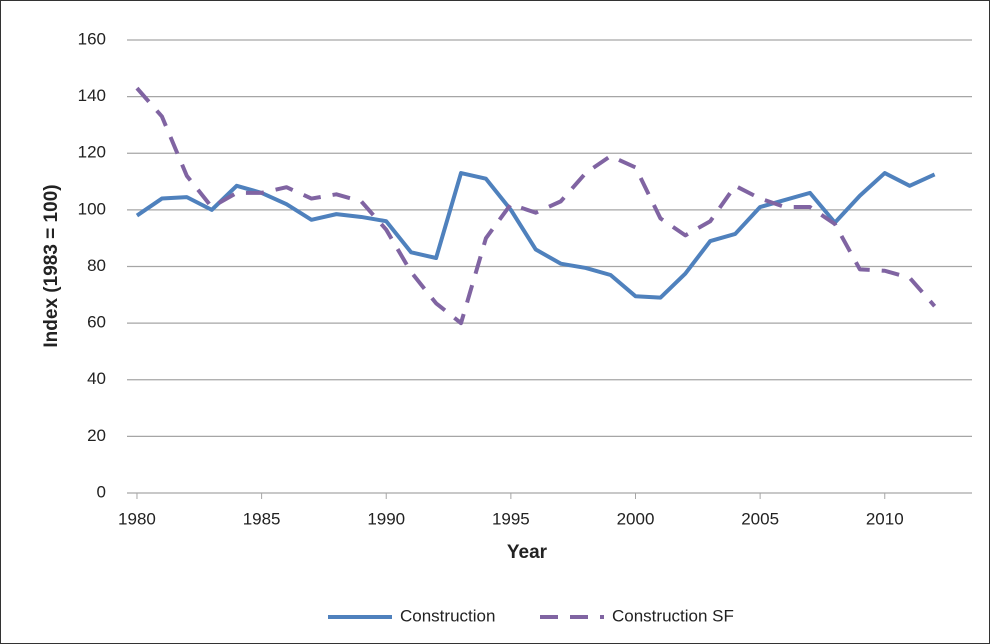 The image size is (990, 644). Describe the element at coordinates (262, 518) in the screenshot. I see `x-tick-label: 1985` at that location.